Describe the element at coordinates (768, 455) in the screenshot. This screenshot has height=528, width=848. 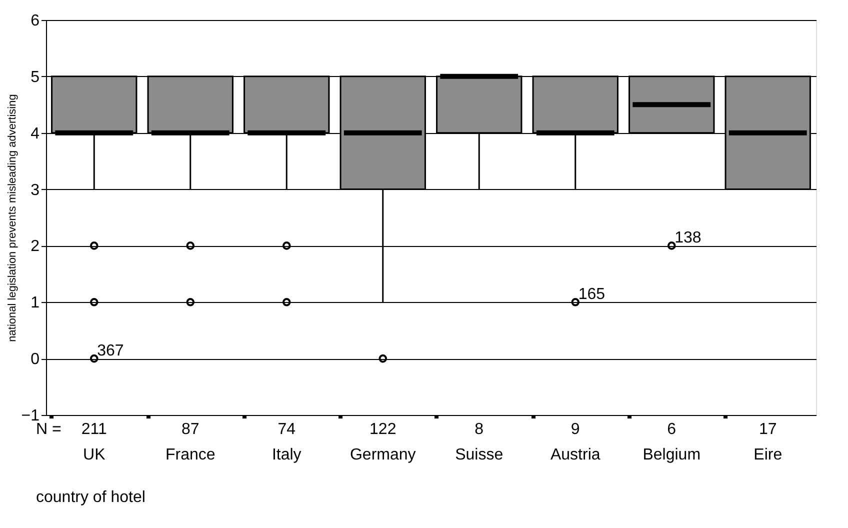
I see `x-tick-label: Eire` at that location.